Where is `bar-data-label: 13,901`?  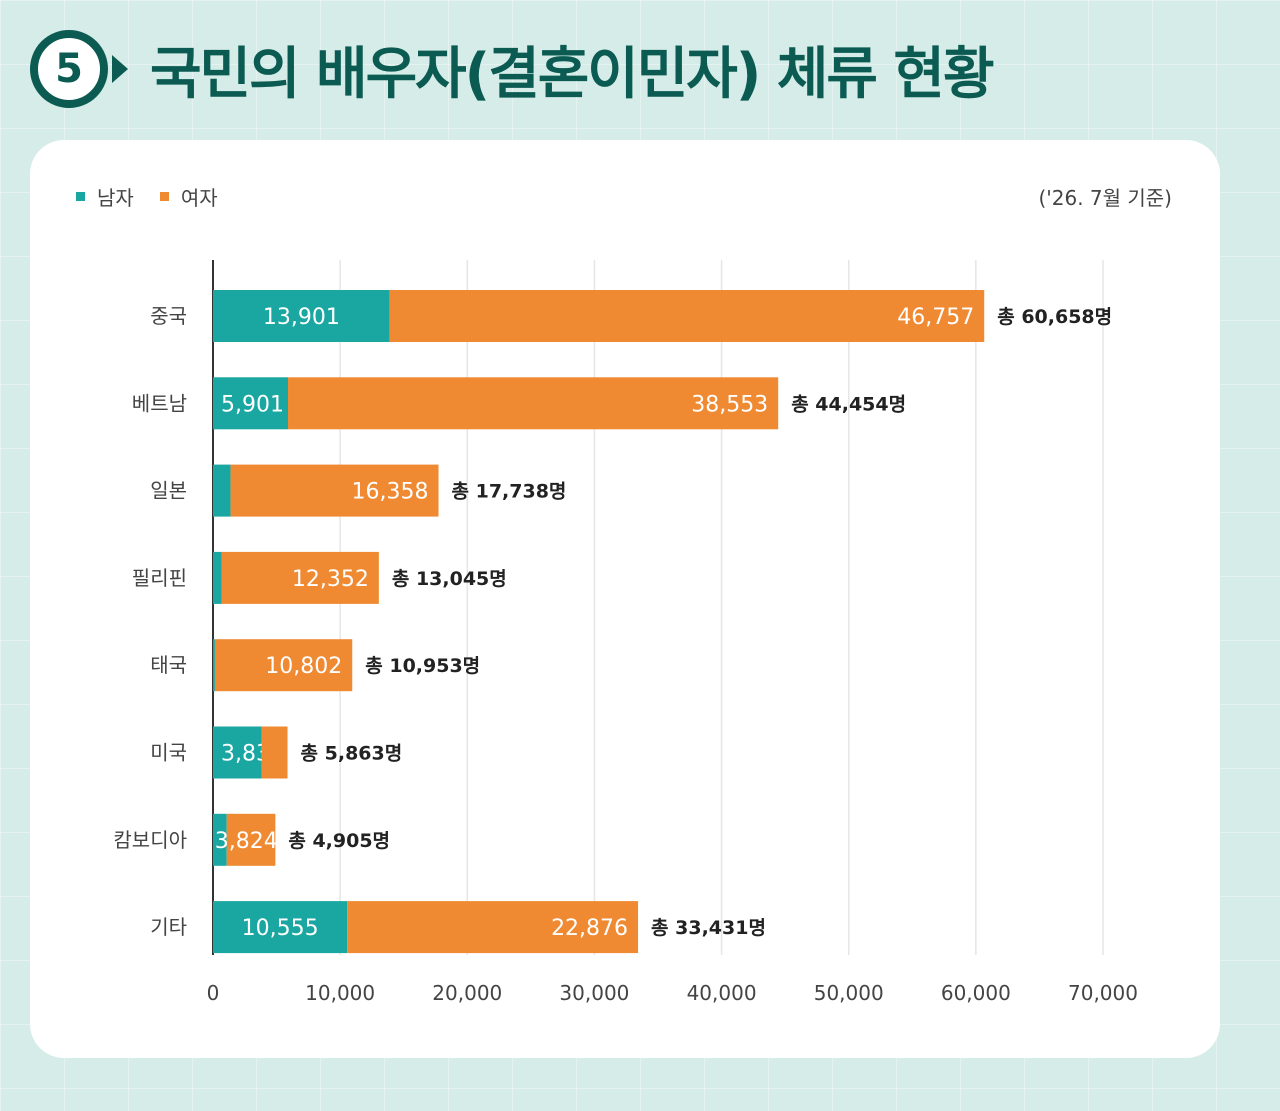 bar-data-label: 13,901 is located at coordinates (301, 317).